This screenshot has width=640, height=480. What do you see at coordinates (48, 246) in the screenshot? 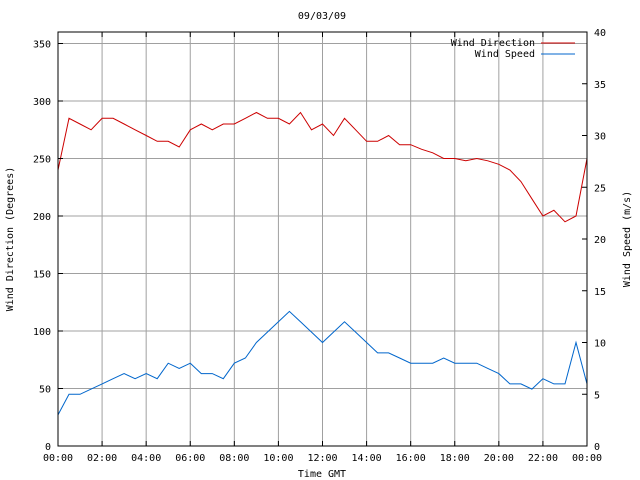
I see `y-axis-left: 0 50 100 150 200 250 300 350` at bounding box center [48, 246].